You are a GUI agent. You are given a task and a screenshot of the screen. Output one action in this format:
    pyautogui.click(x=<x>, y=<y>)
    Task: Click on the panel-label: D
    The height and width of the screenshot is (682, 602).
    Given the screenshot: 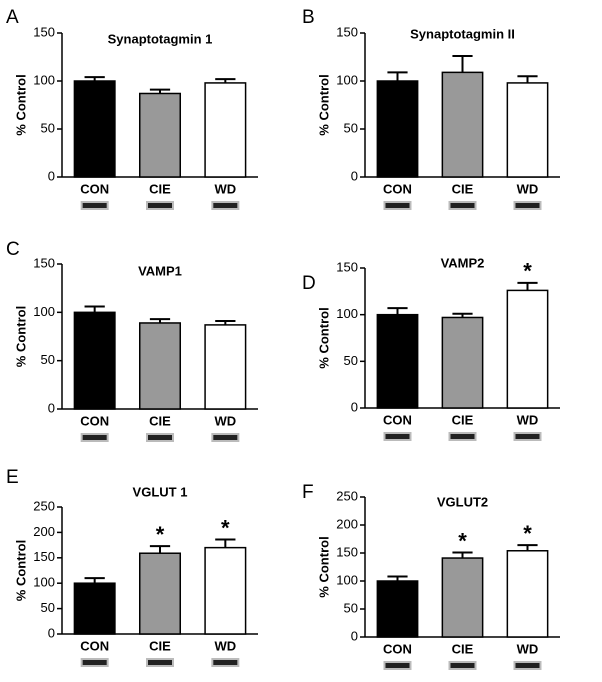 What is the action you would take?
    pyautogui.click(x=309, y=283)
    